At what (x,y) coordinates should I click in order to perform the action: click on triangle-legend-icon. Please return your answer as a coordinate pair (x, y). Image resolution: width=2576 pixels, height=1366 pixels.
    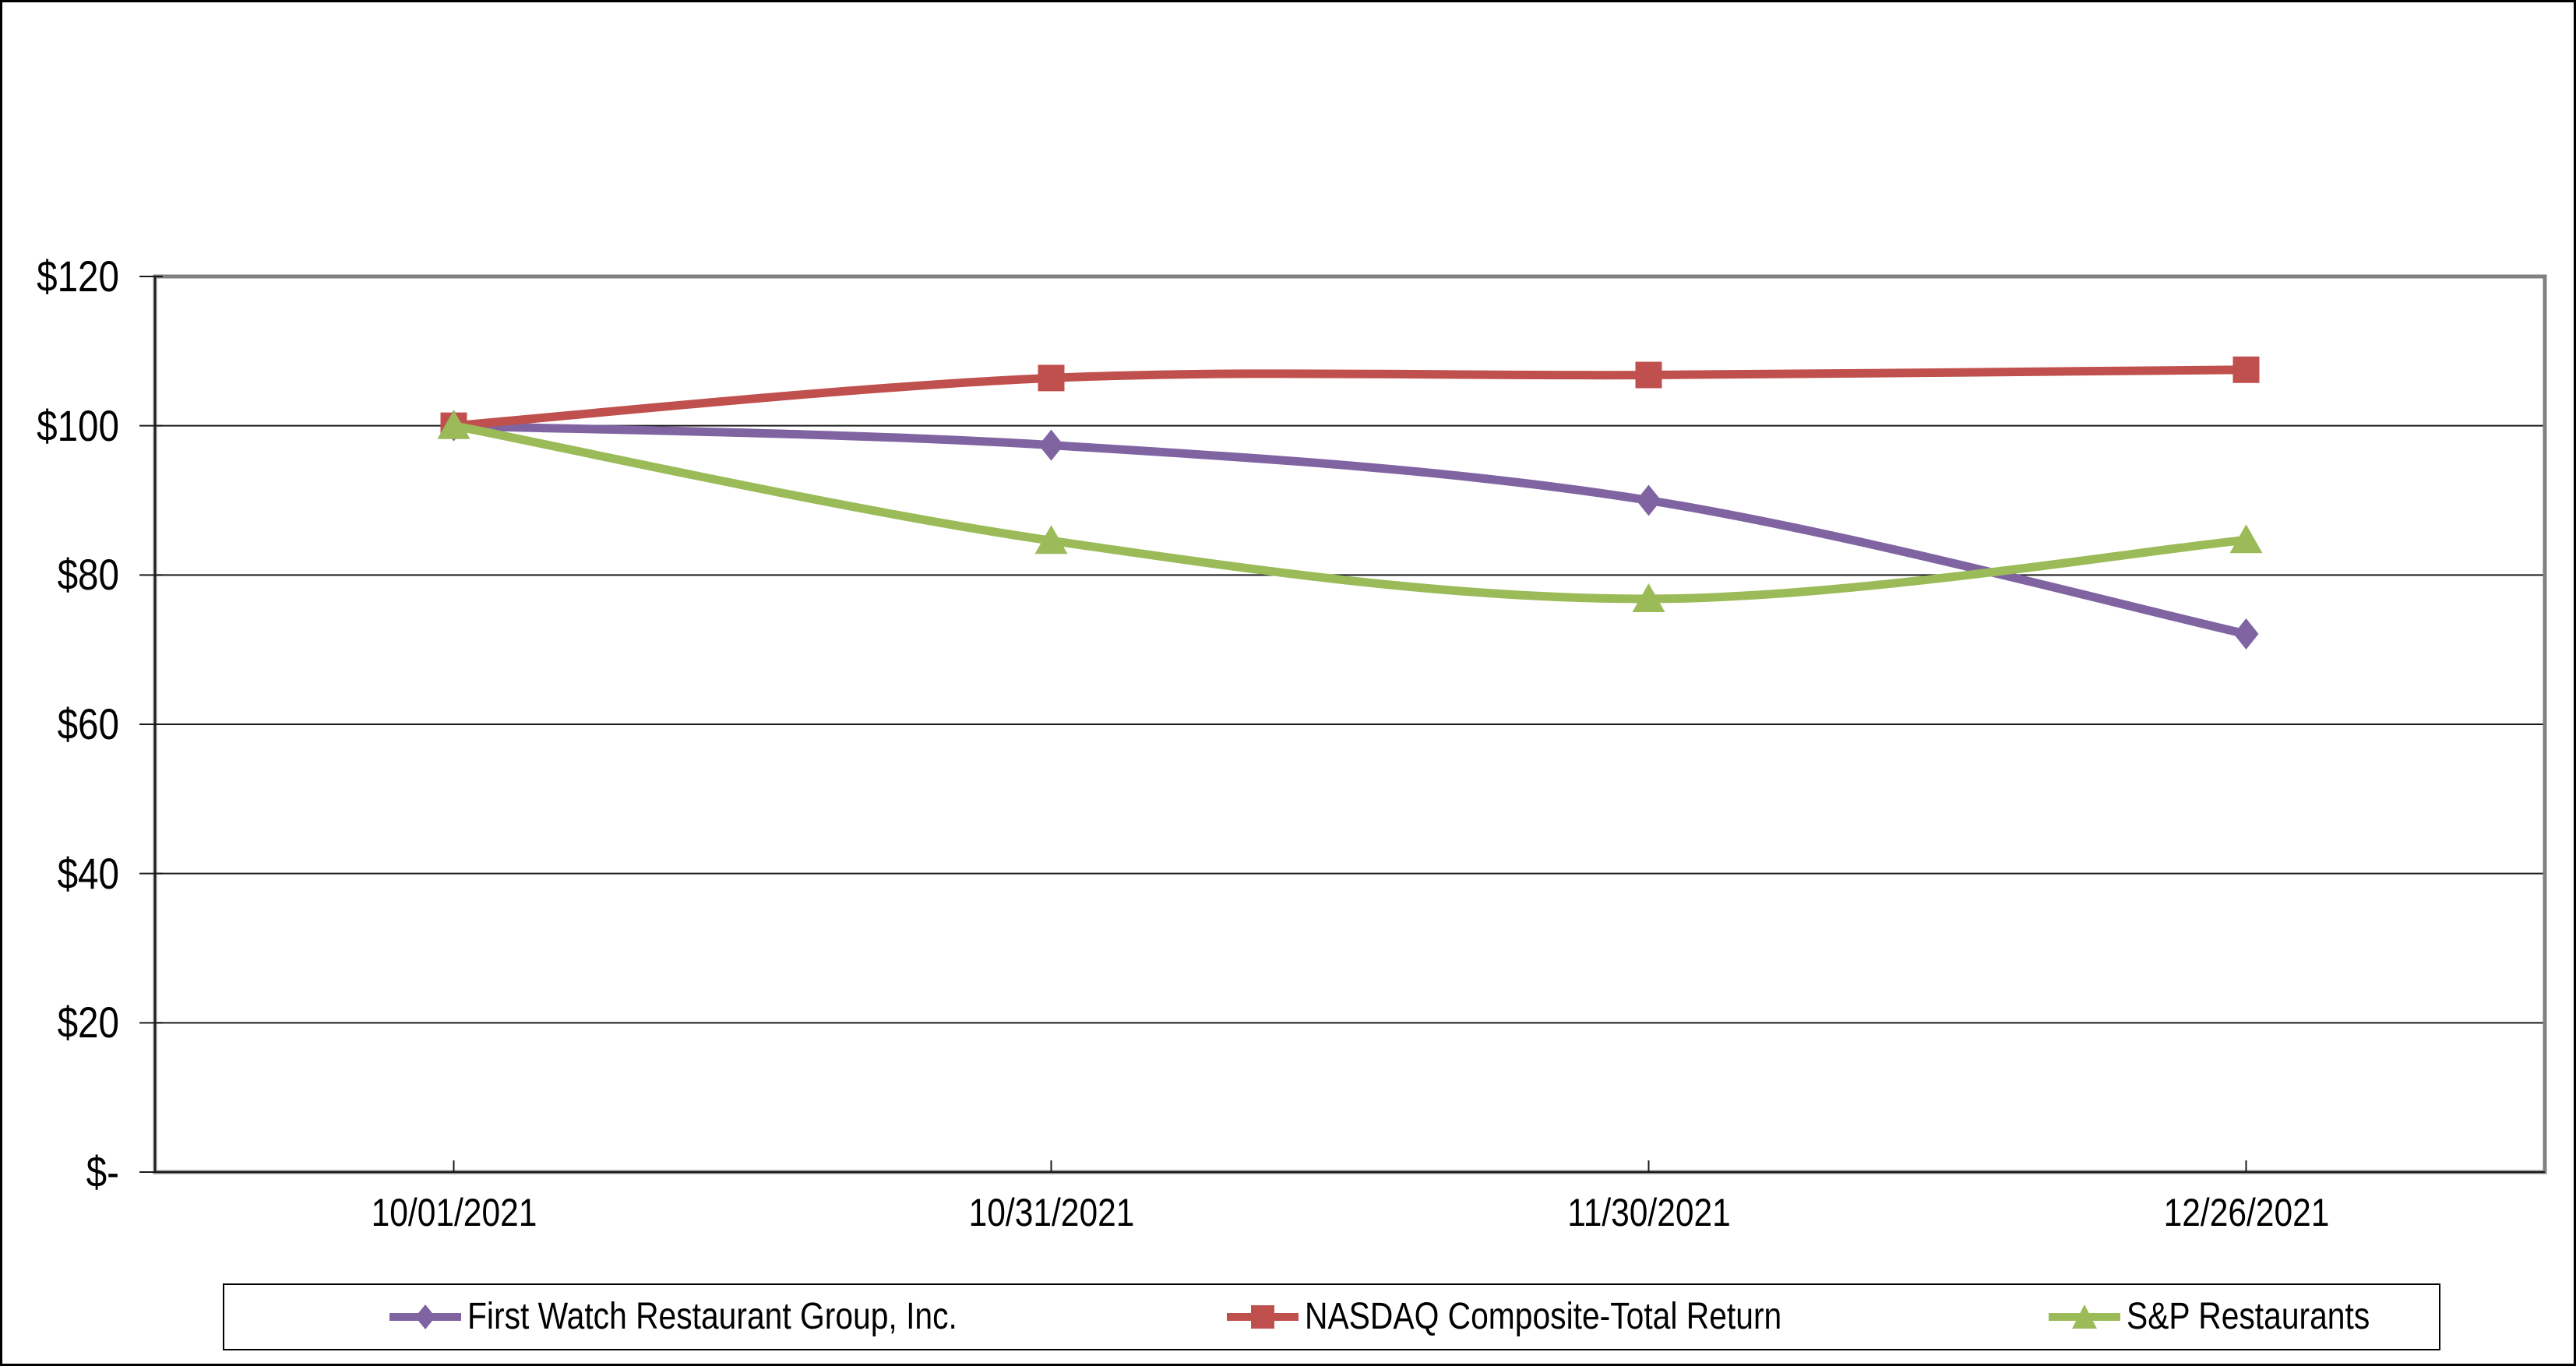
    Looking at the image, I should click on (2085, 1316).